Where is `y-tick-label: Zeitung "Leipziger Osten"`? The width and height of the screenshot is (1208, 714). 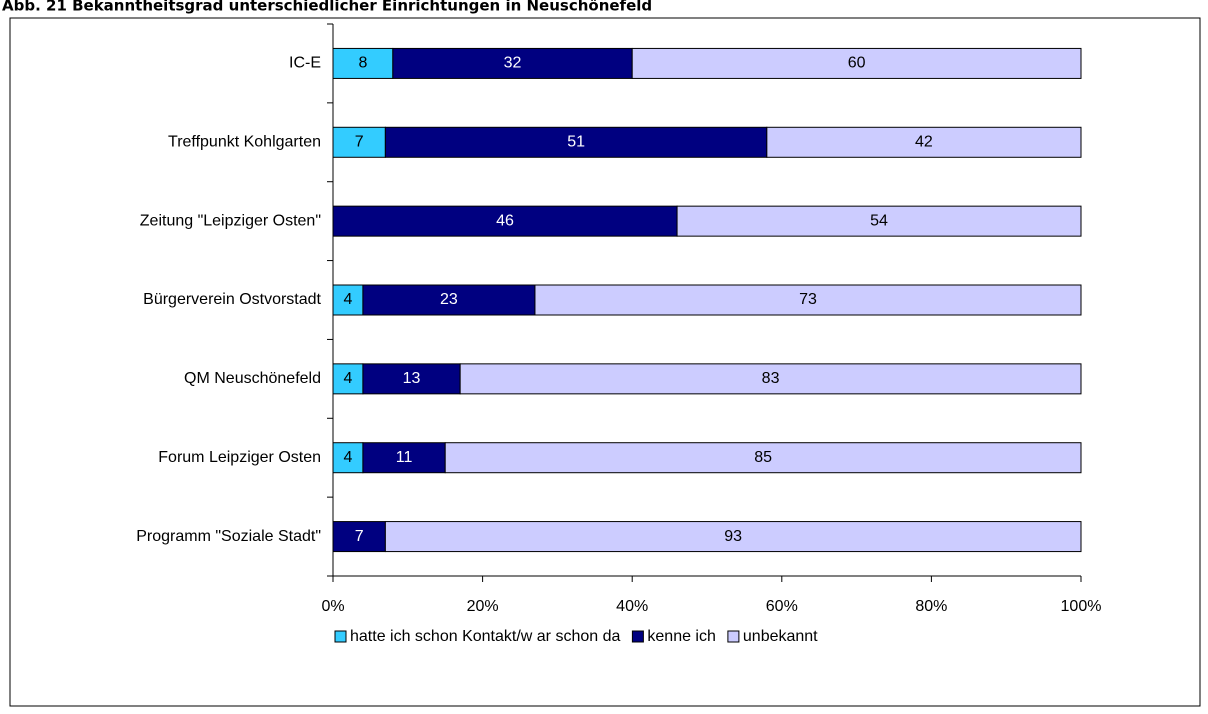
y-tick-label: Zeitung "Leipziger Osten" is located at coordinates (230, 220).